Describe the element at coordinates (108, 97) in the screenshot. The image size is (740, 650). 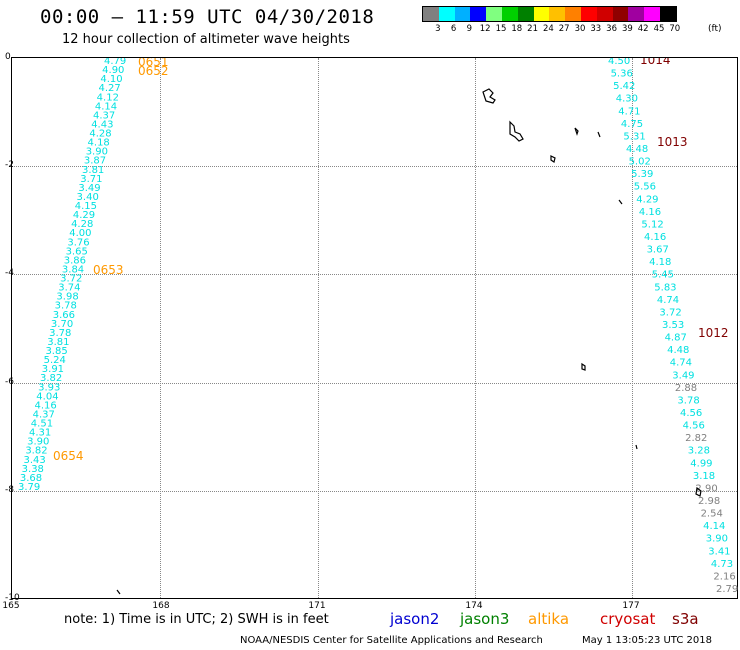
I see `wave-height-value: 4.12` at that location.